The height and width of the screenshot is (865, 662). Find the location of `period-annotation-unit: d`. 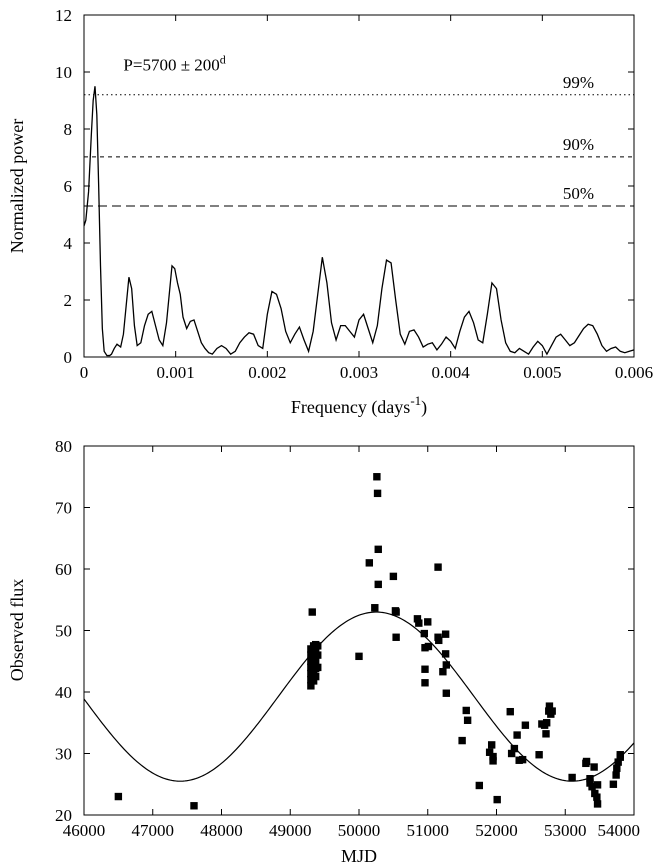

period-annotation-unit: d is located at coordinates (223, 60).